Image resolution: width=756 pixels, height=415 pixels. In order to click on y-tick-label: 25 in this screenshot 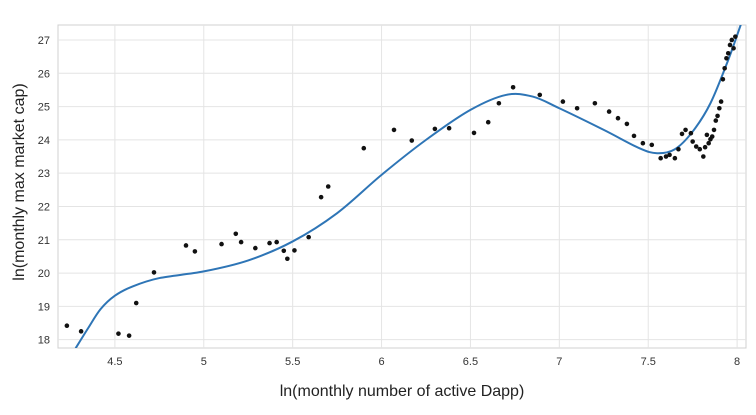, I will do `click(44, 108)`.